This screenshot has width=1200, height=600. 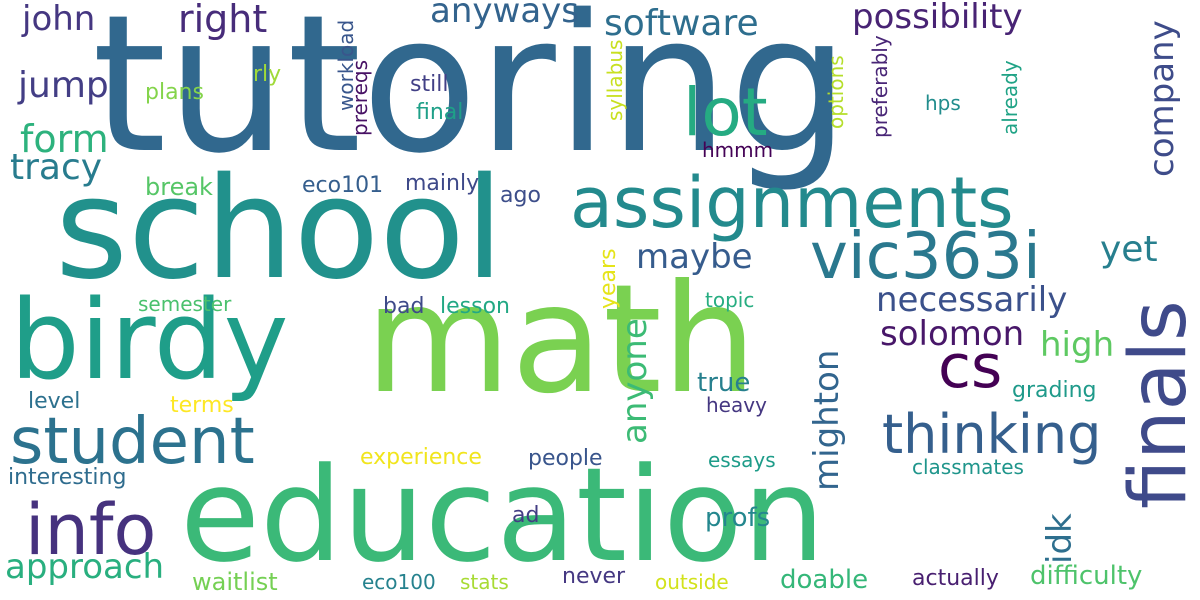 What do you see at coordinates (681, 23) in the screenshot?
I see `word-software: software` at bounding box center [681, 23].